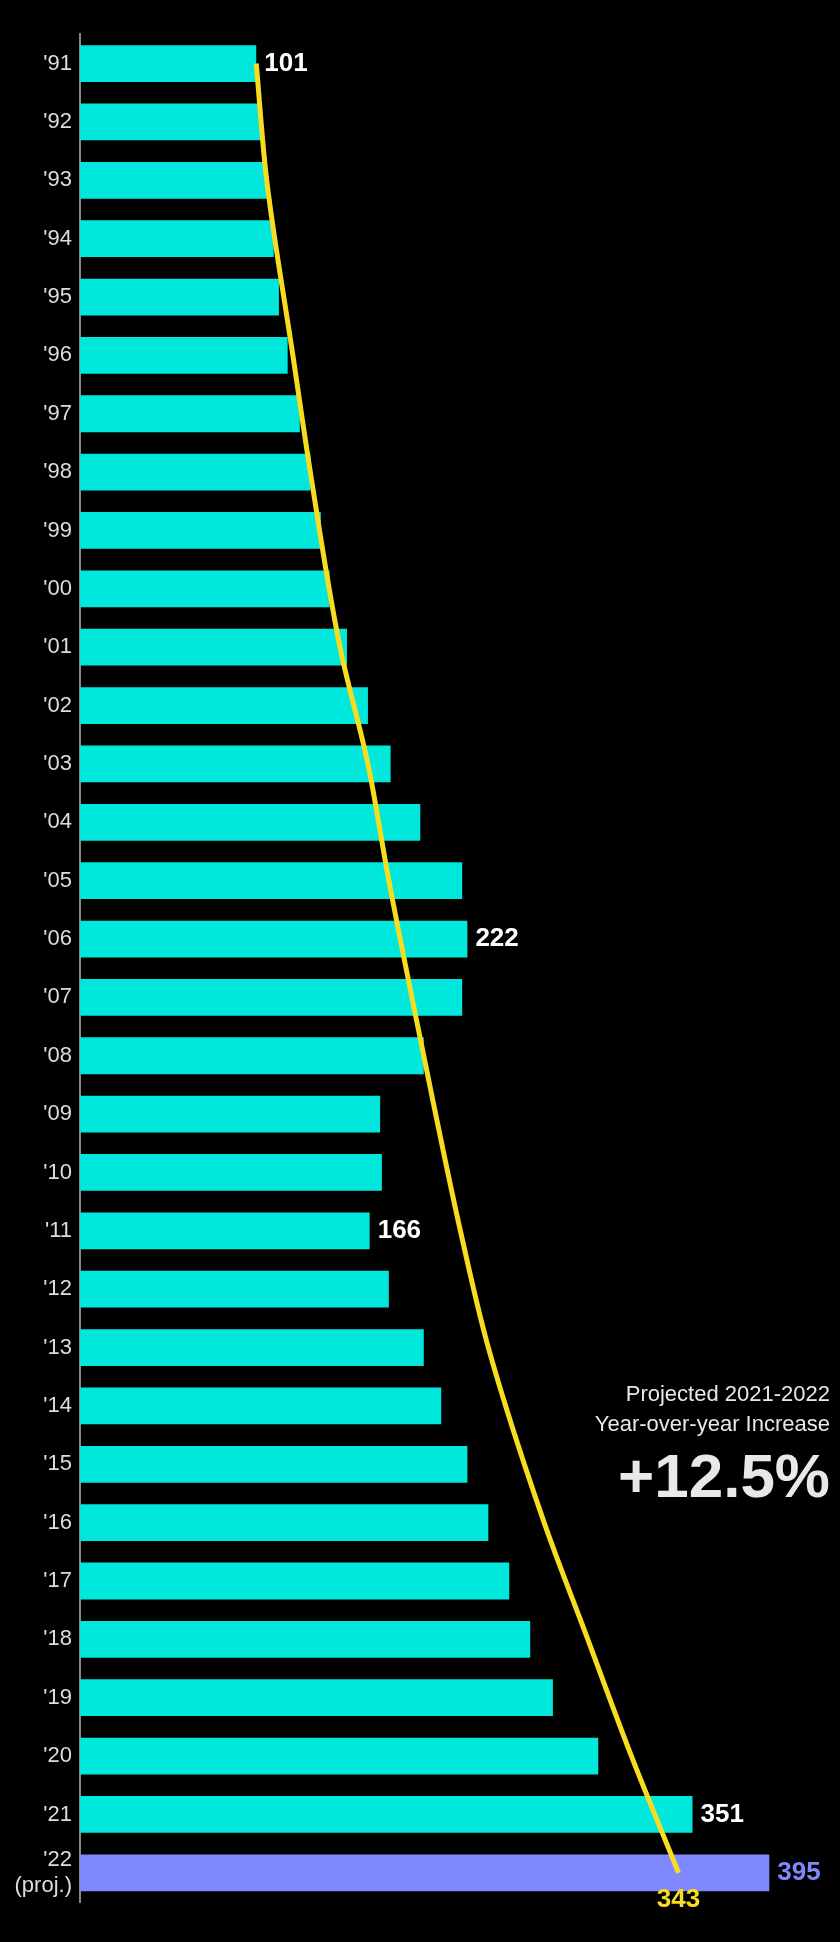 Image resolution: width=840 pixels, height=1942 pixels. Describe the element at coordinates (57, 1171) in the screenshot. I see `y-tick-label: '10` at that location.